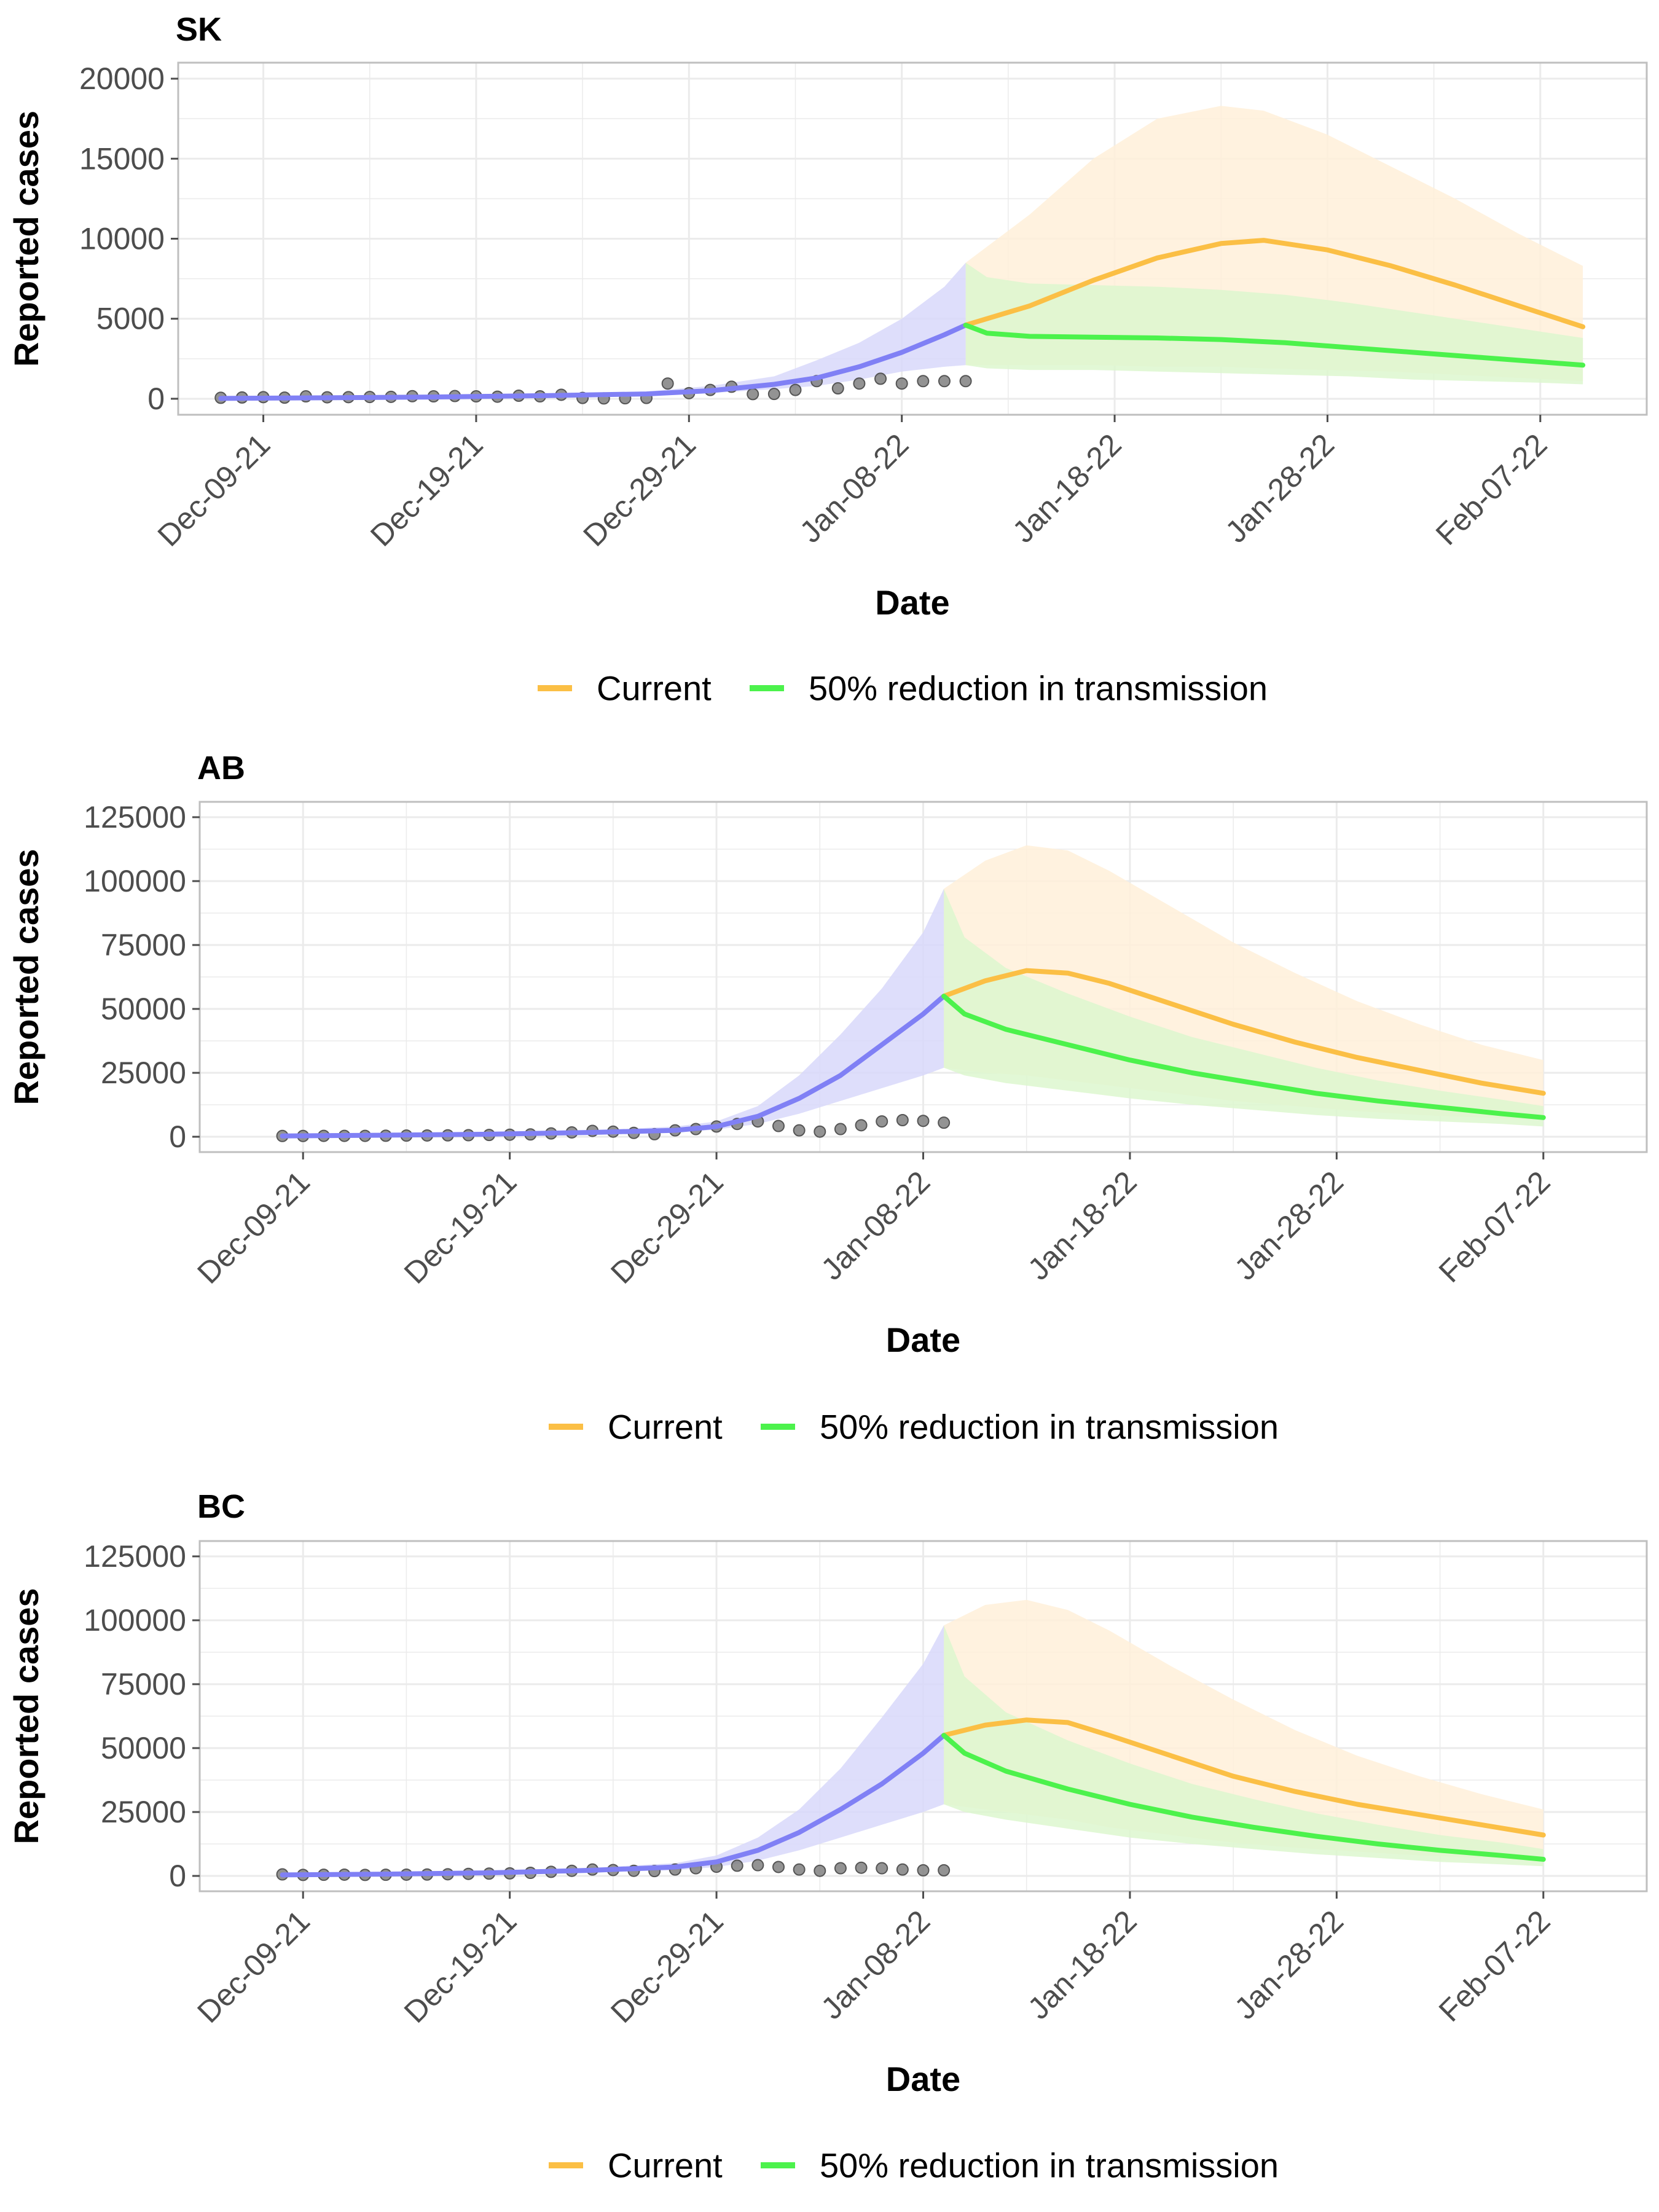 The height and width of the screenshot is (2212, 1659). What do you see at coordinates (122, 158) in the screenshot?
I see `y-tick-label: 15000` at bounding box center [122, 158].